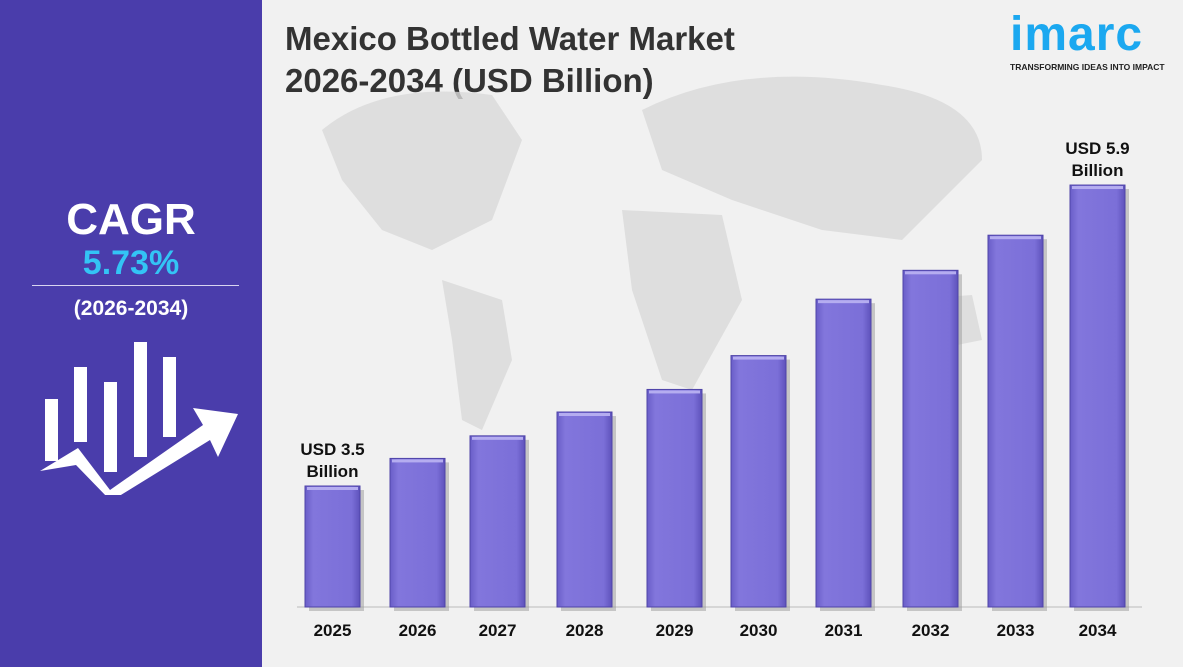 This screenshot has height=667, width=1183. I want to click on x-tick-label: 2025, so click(333, 630).